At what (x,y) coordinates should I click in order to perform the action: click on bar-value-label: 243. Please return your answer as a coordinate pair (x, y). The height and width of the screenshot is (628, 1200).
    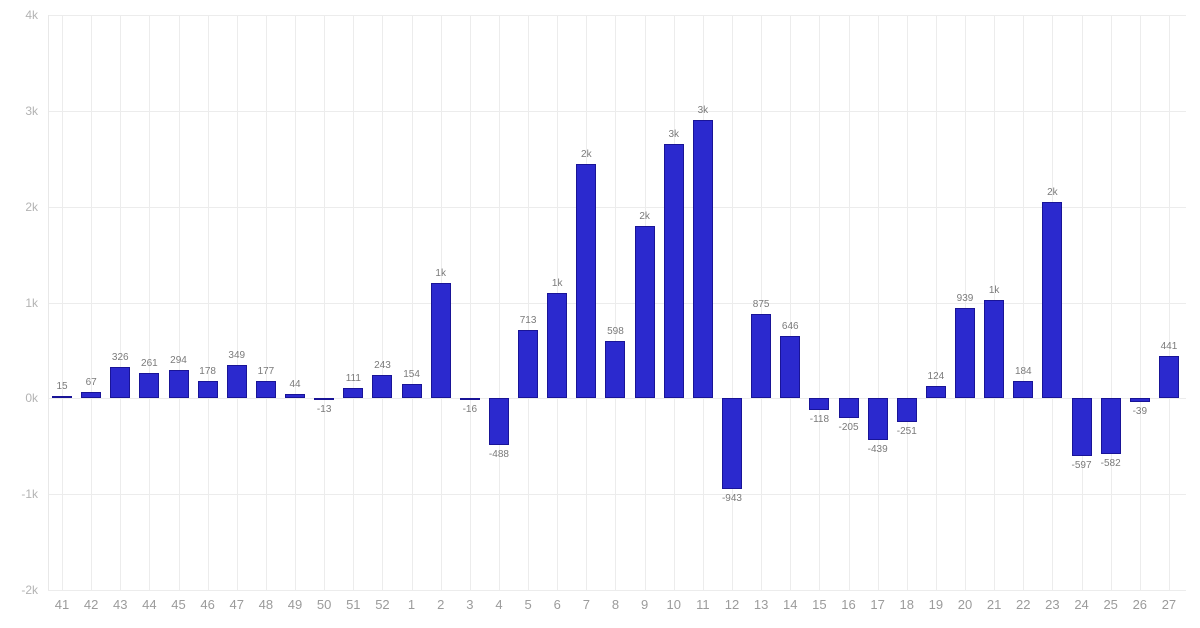
    Looking at the image, I should click on (382, 366).